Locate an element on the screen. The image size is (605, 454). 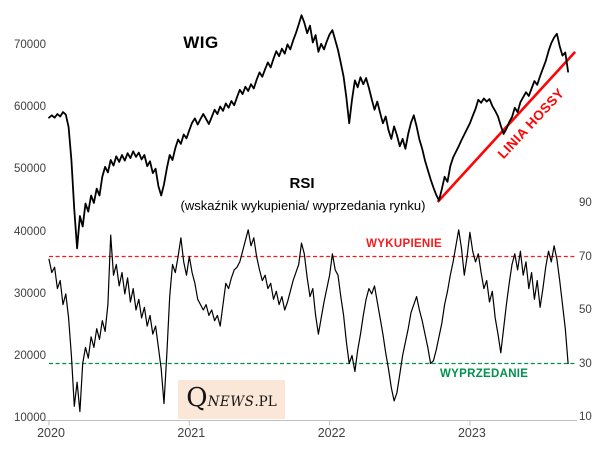
y-axis-label-left: 10000 is located at coordinates (30, 418).